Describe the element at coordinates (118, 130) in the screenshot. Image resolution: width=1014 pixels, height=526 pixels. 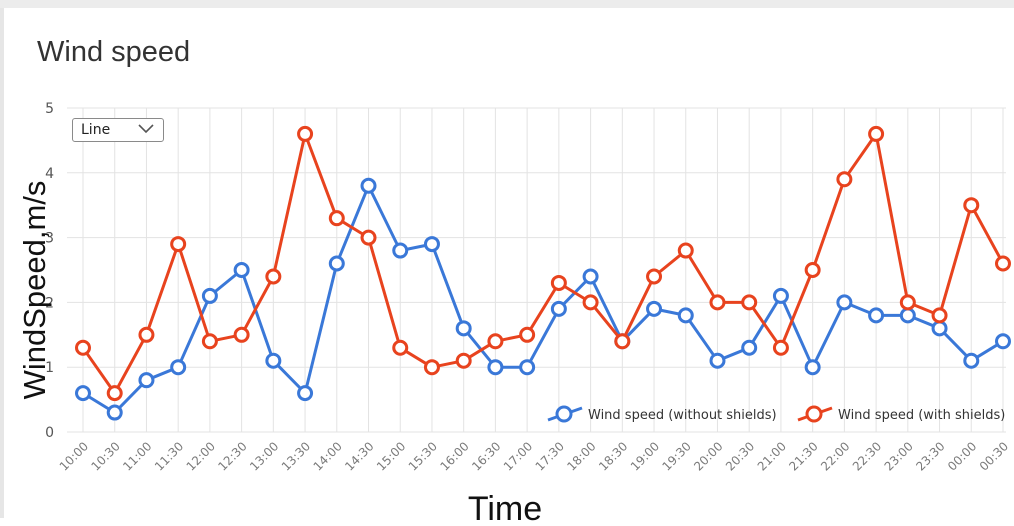
I see `chart-type-select: Line` at that location.